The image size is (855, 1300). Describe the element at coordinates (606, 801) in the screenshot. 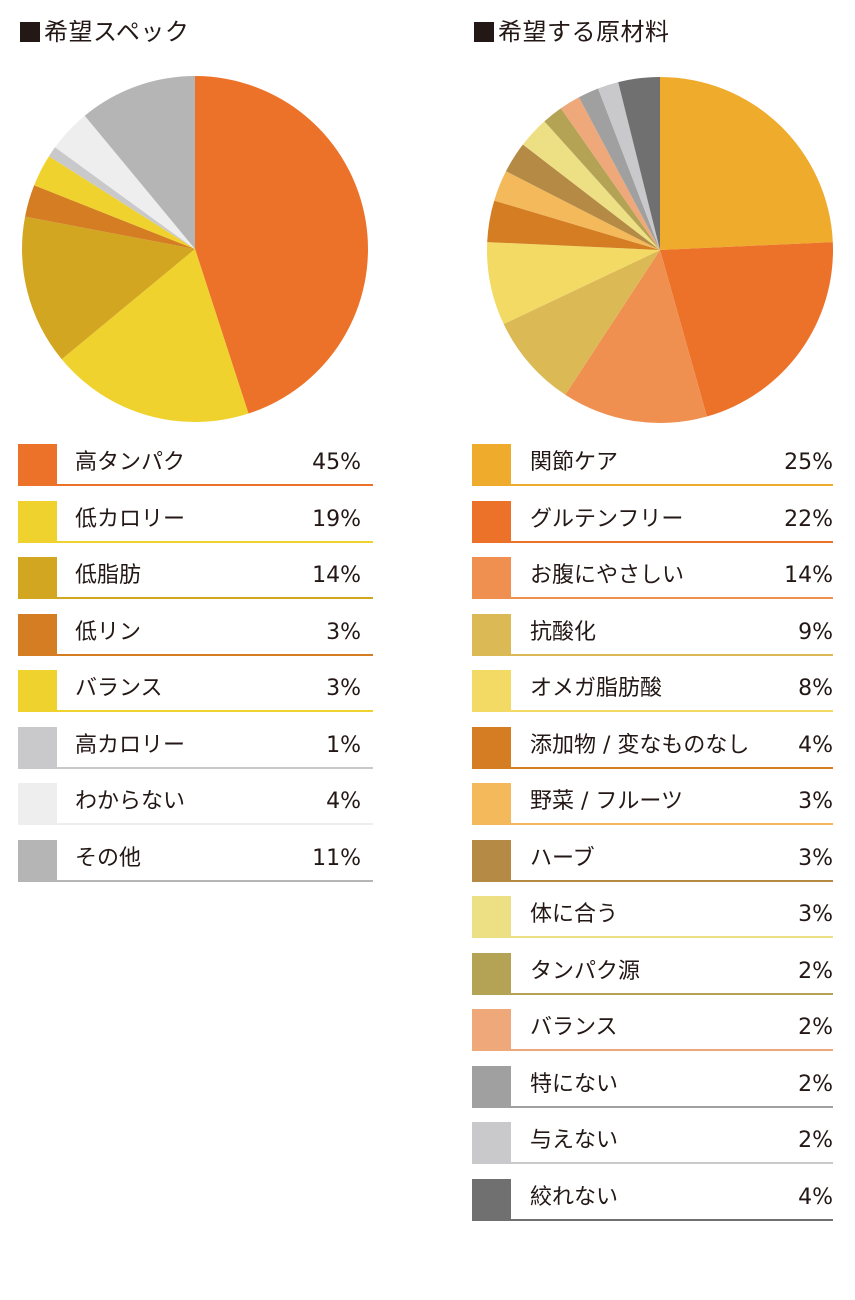

I see `legend-label: 野菜 / フルーツ` at that location.